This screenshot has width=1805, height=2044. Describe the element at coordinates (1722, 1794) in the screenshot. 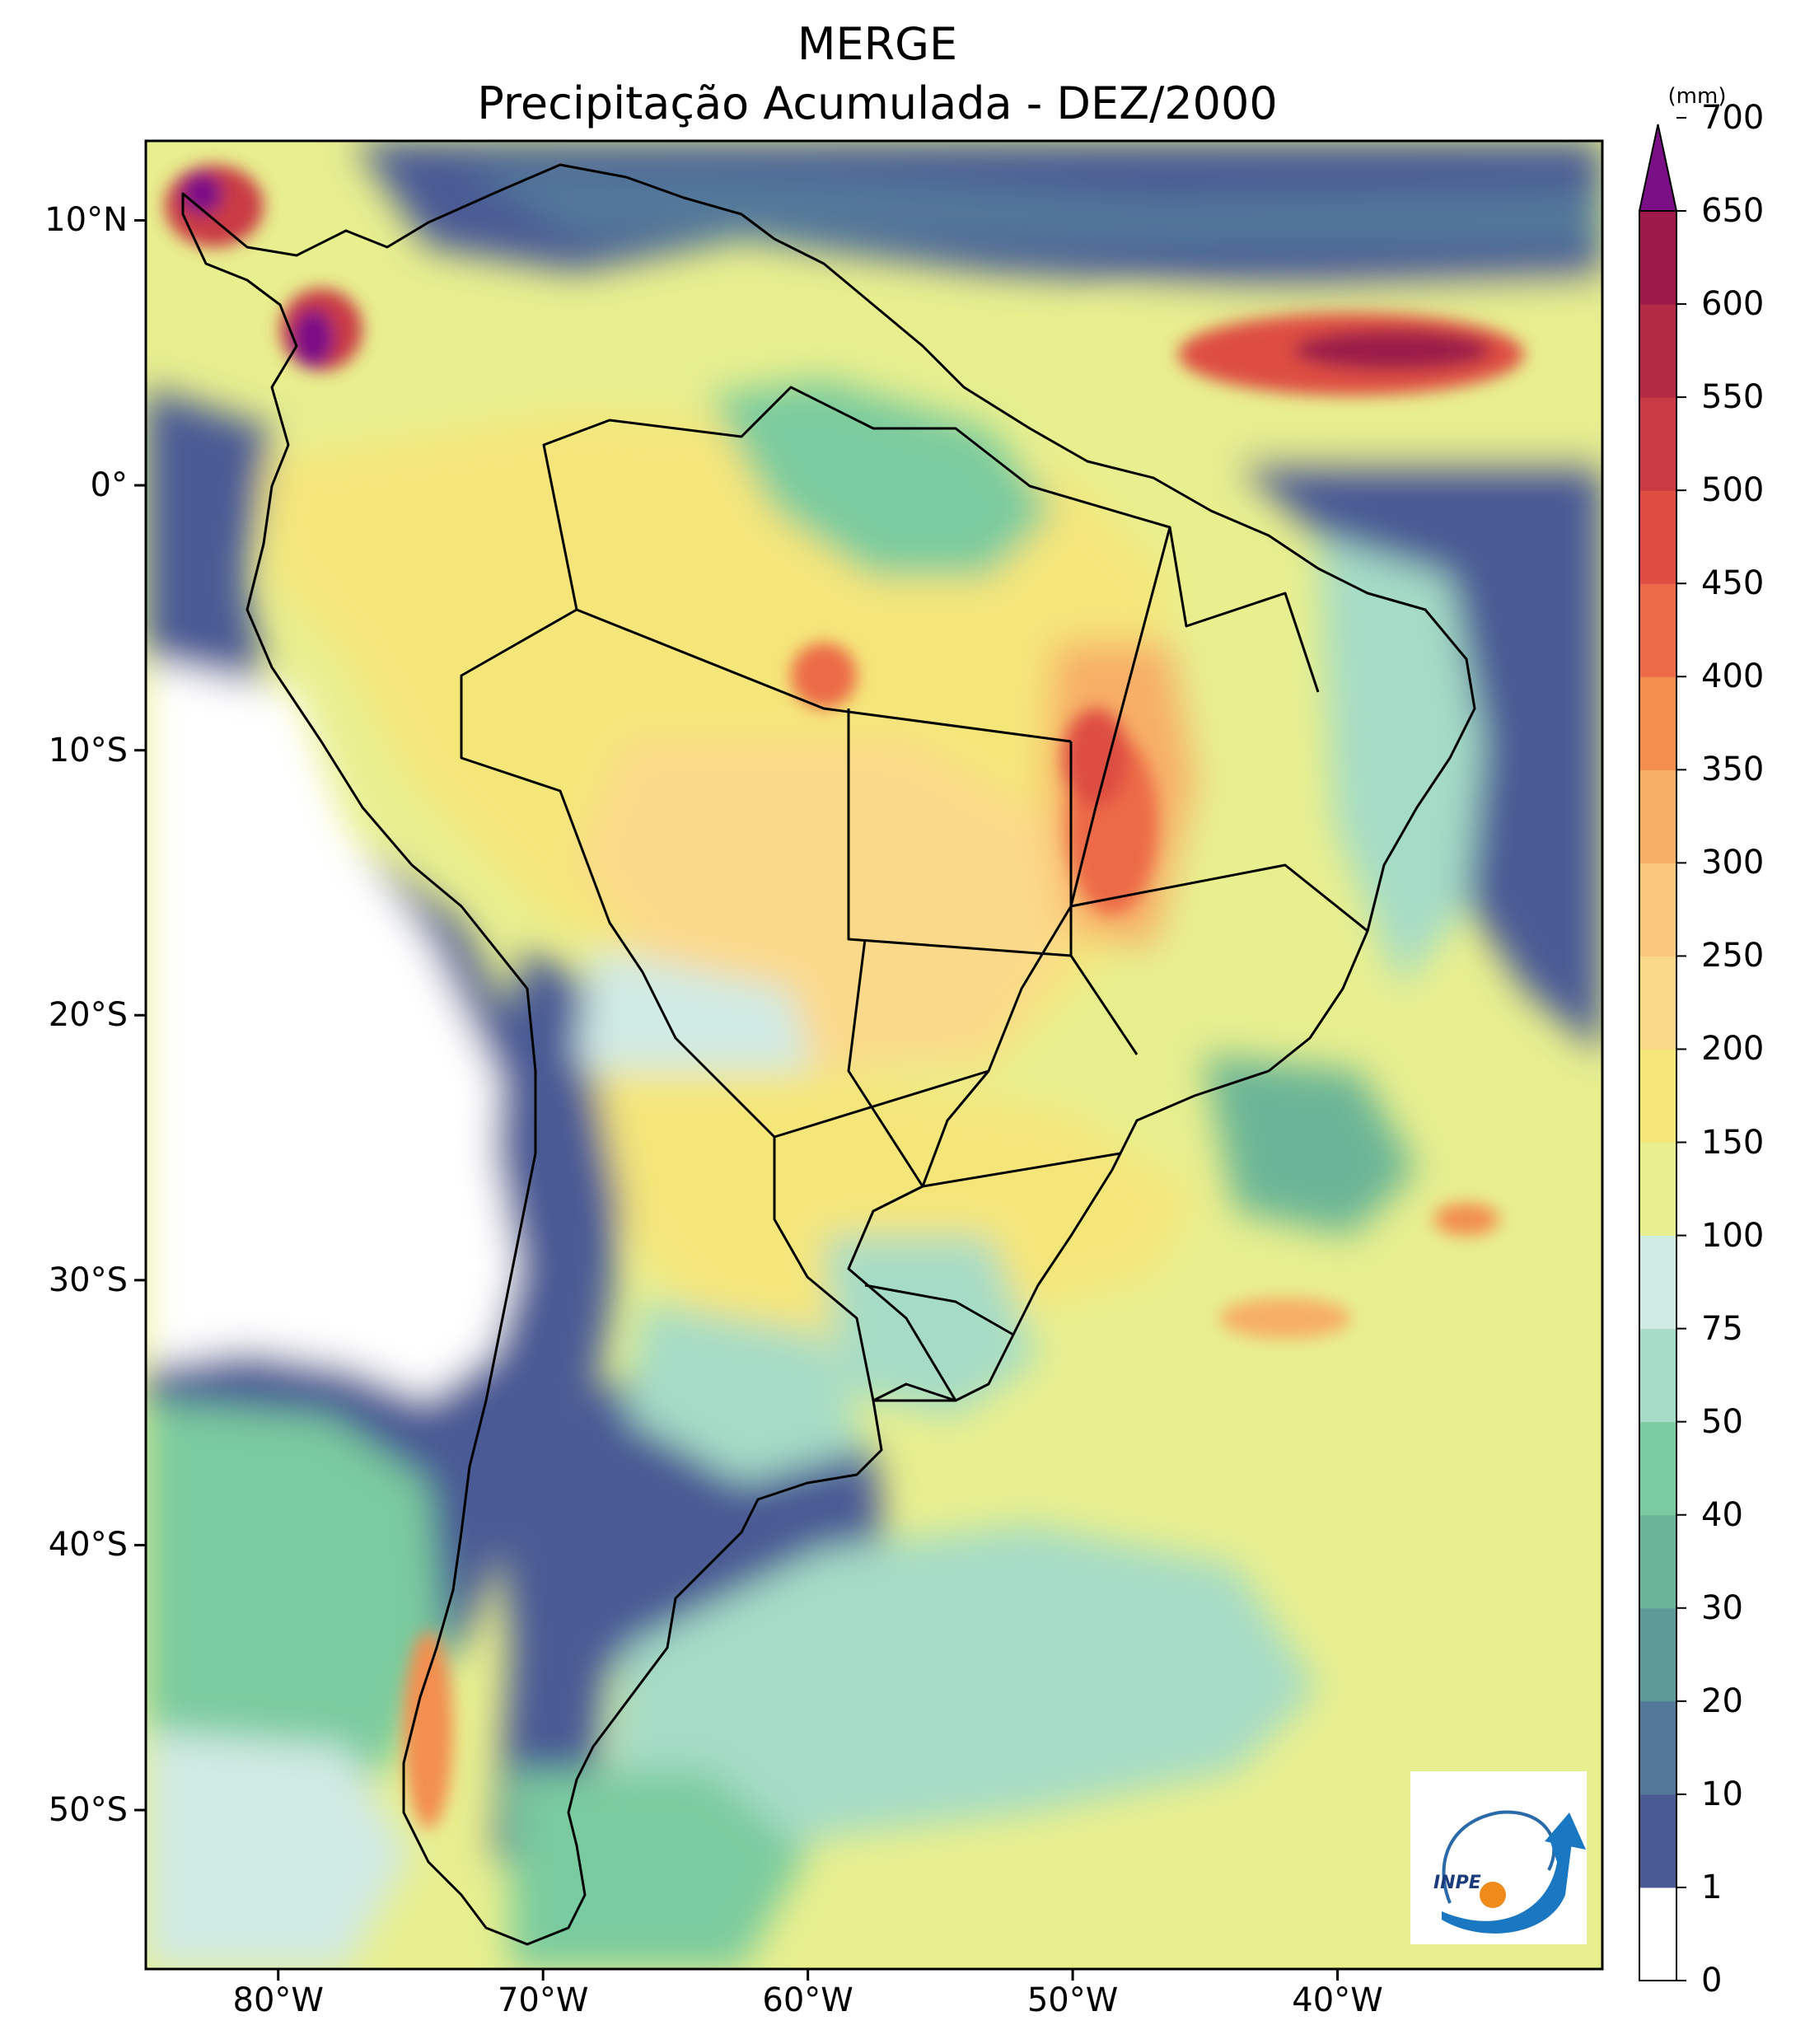

I see `colorbar-label: 10` at that location.